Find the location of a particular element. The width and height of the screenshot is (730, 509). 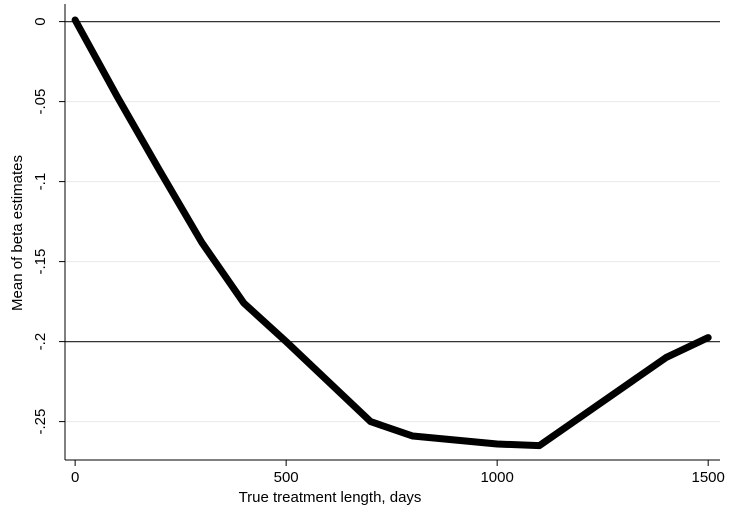

y-tick-label: -.2 is located at coordinates (40, 342).